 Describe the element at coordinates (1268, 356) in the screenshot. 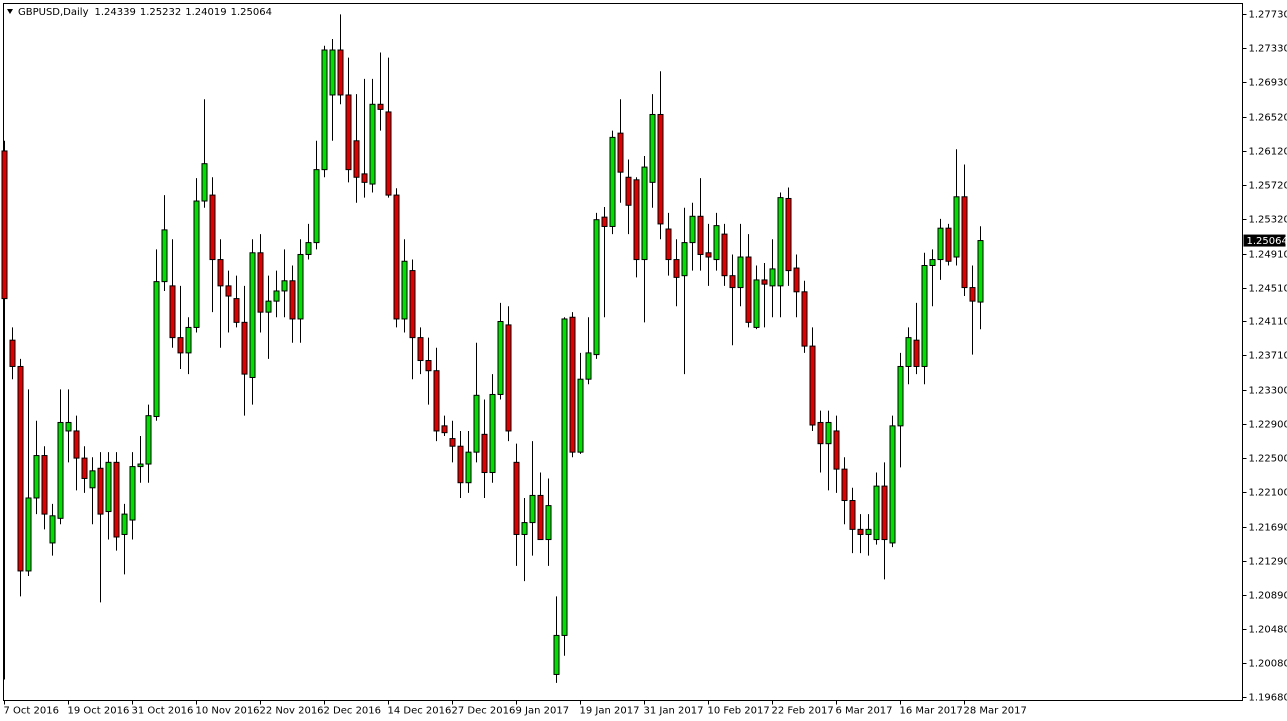

I see `y-tick-label: 1.23710` at that location.